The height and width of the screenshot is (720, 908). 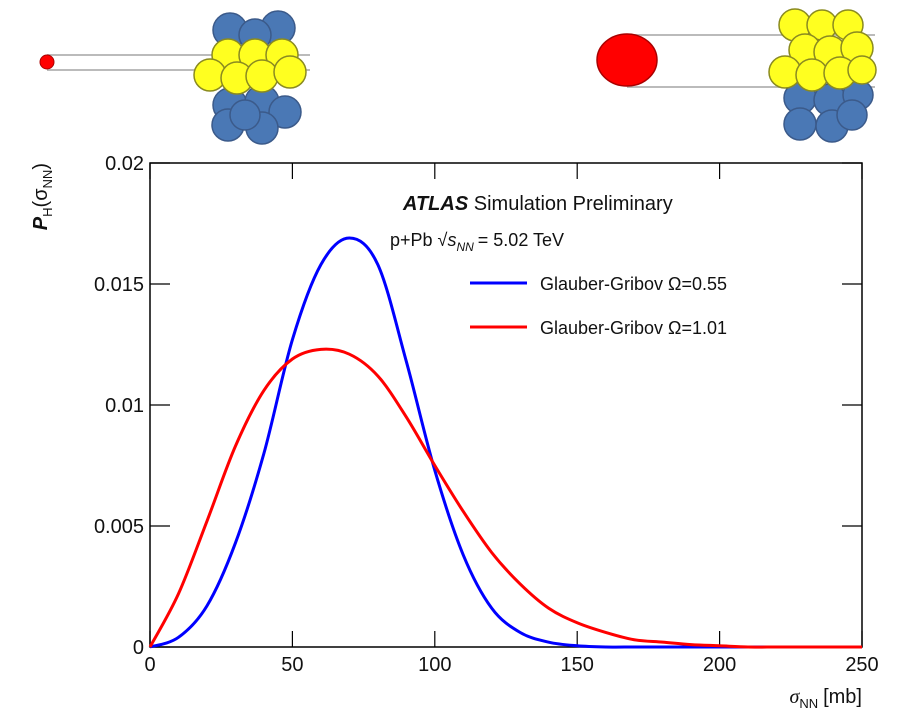 What do you see at coordinates (119, 285) in the screenshot?
I see `y-tick-label: 0.015` at bounding box center [119, 285].